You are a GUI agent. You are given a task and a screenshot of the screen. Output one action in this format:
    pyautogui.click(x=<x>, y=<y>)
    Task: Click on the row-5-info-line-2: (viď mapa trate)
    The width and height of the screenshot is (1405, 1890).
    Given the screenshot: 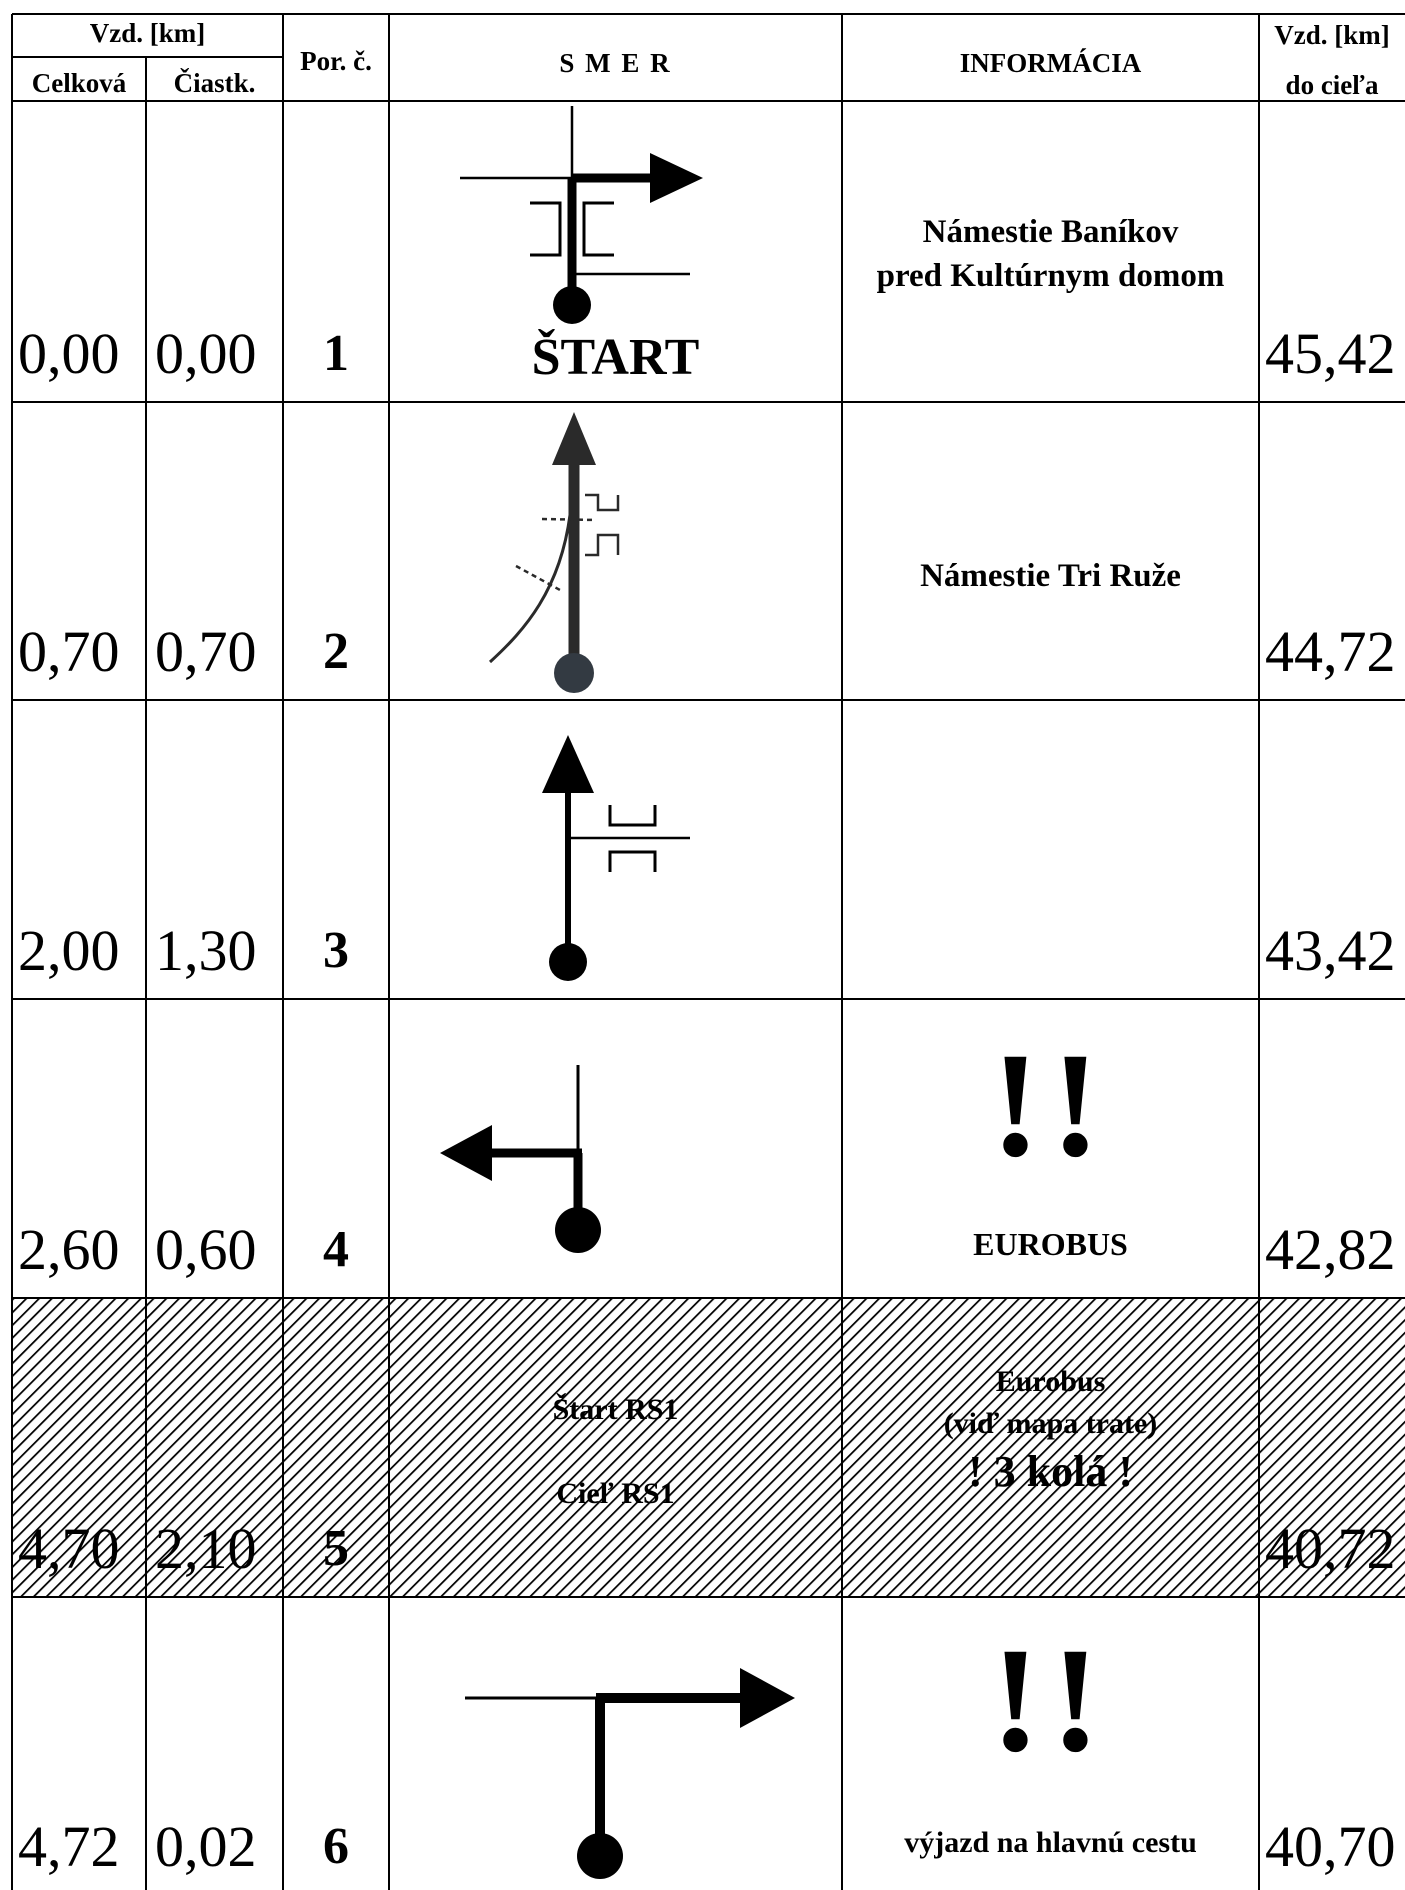 What is the action you would take?
    pyautogui.click(x=1050, y=1423)
    